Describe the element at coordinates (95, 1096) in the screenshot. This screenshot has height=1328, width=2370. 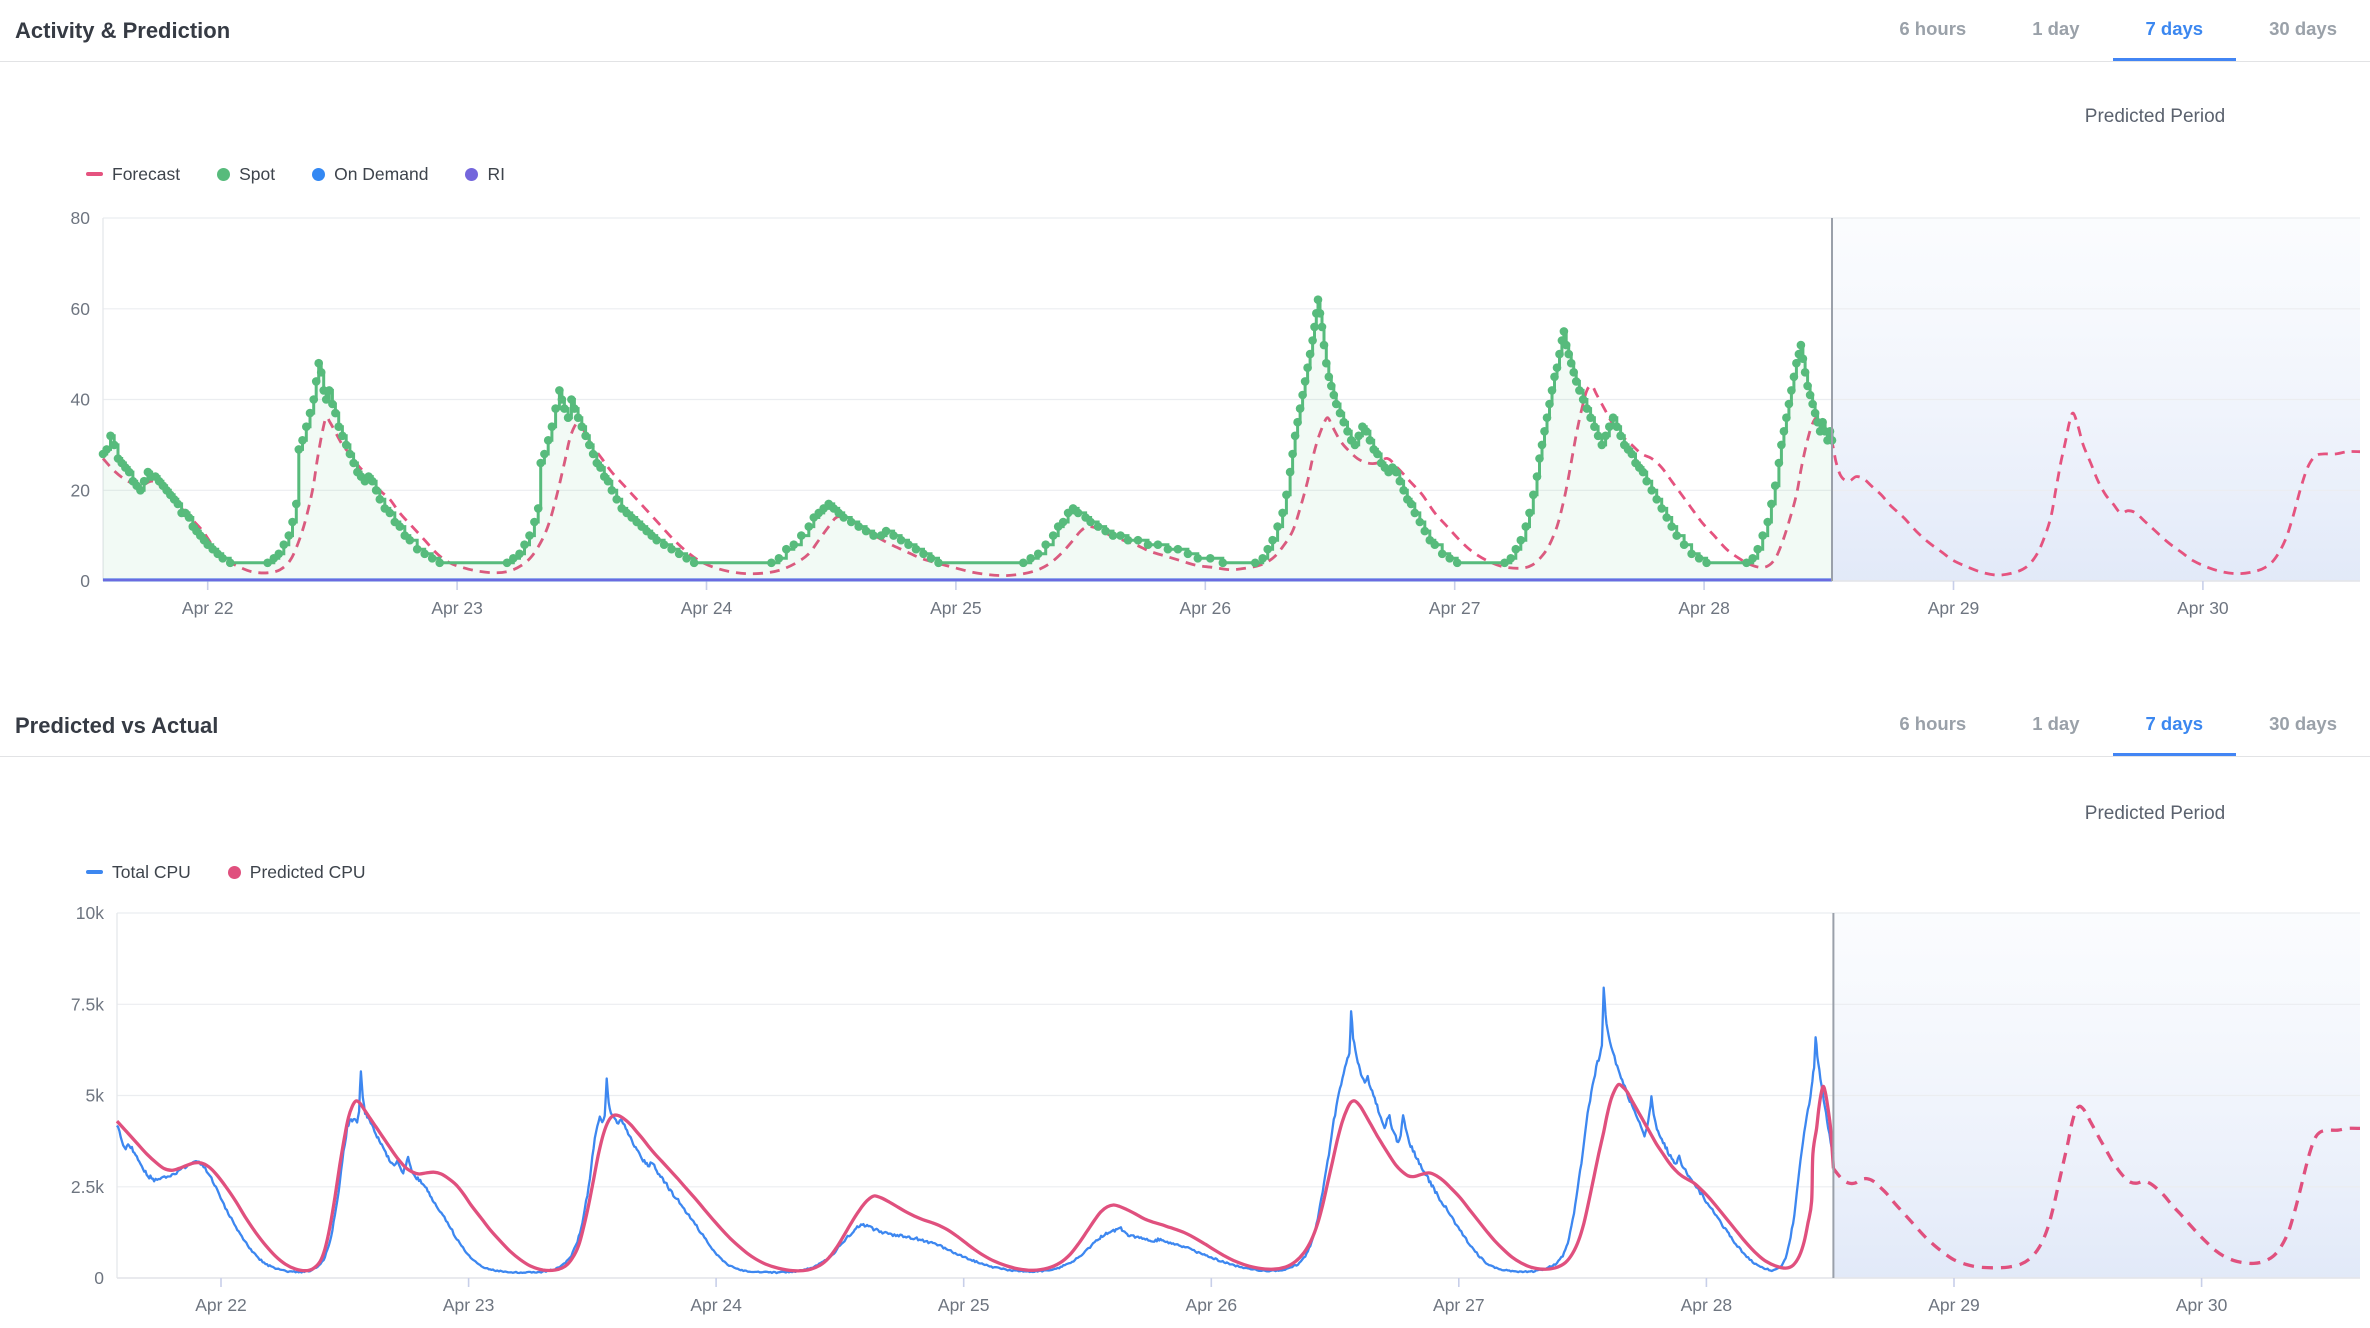
I see `svg-text: 5k` at that location.